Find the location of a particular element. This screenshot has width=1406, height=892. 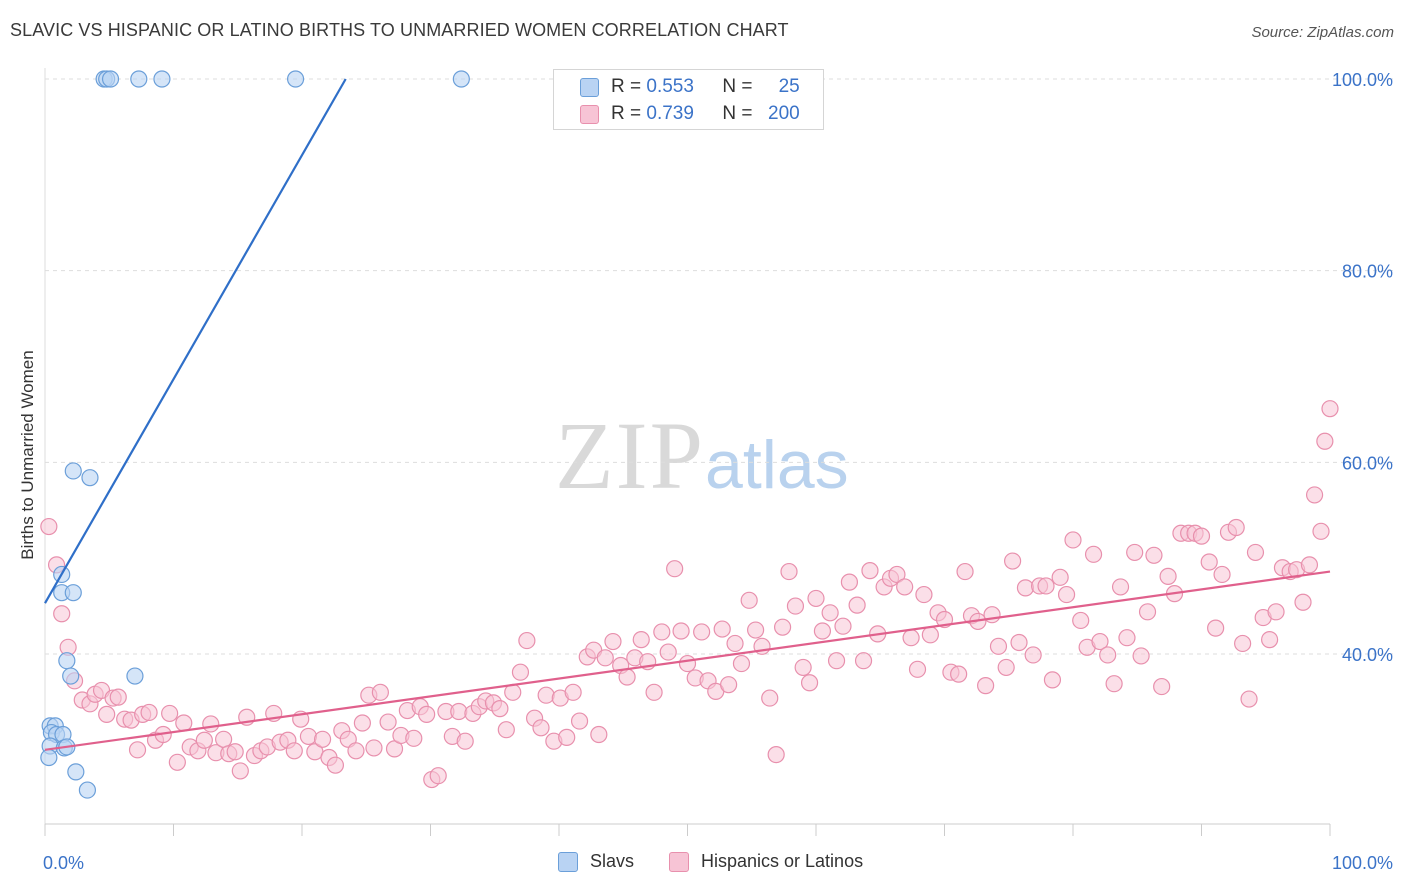

source-label: Source: ZipAtlas.com is located at coordinates (1322, 32).